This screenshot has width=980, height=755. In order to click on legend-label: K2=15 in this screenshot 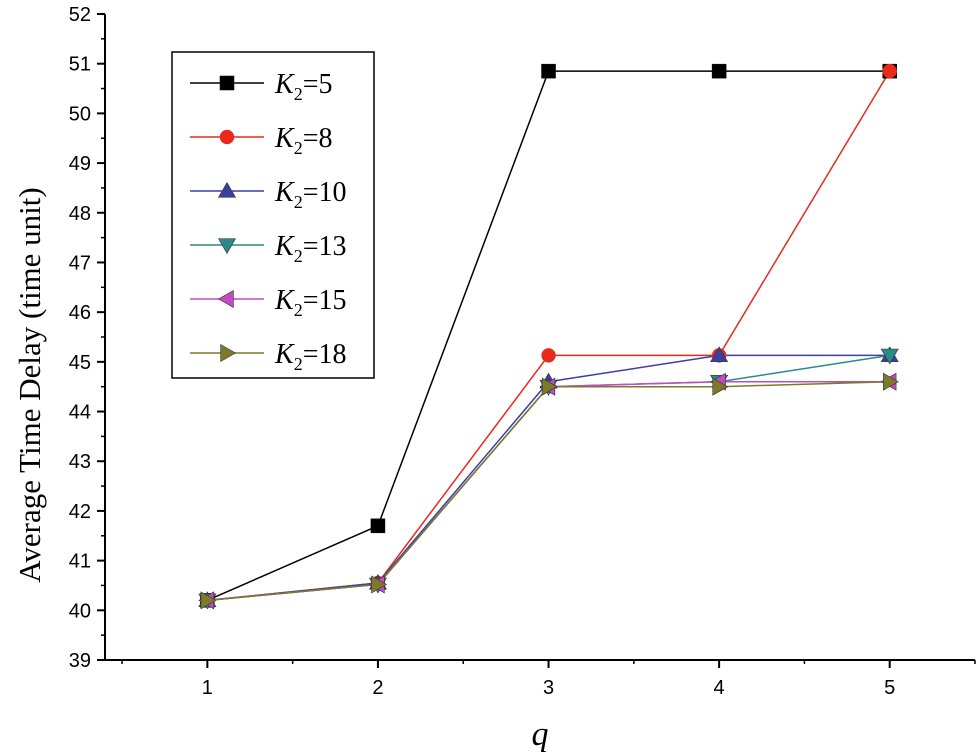, I will do `click(310, 302)`.